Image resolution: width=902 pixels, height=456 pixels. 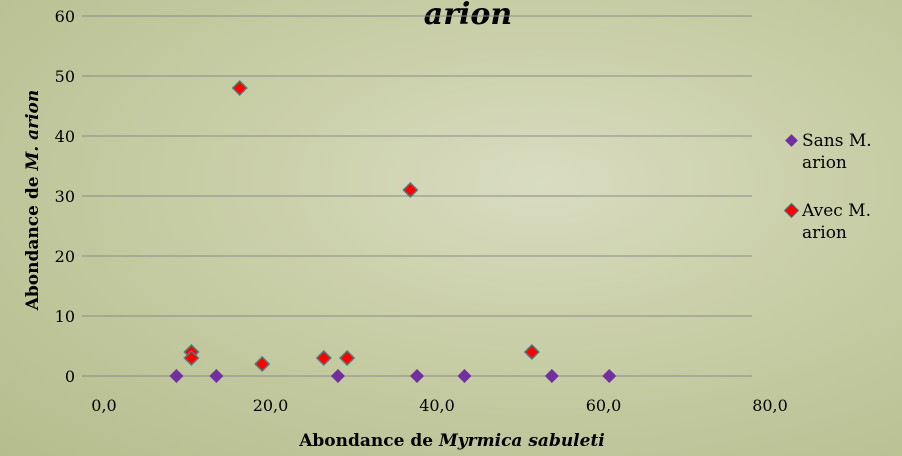 I want to click on x-tick-label: 0,0, so click(x=103, y=405).